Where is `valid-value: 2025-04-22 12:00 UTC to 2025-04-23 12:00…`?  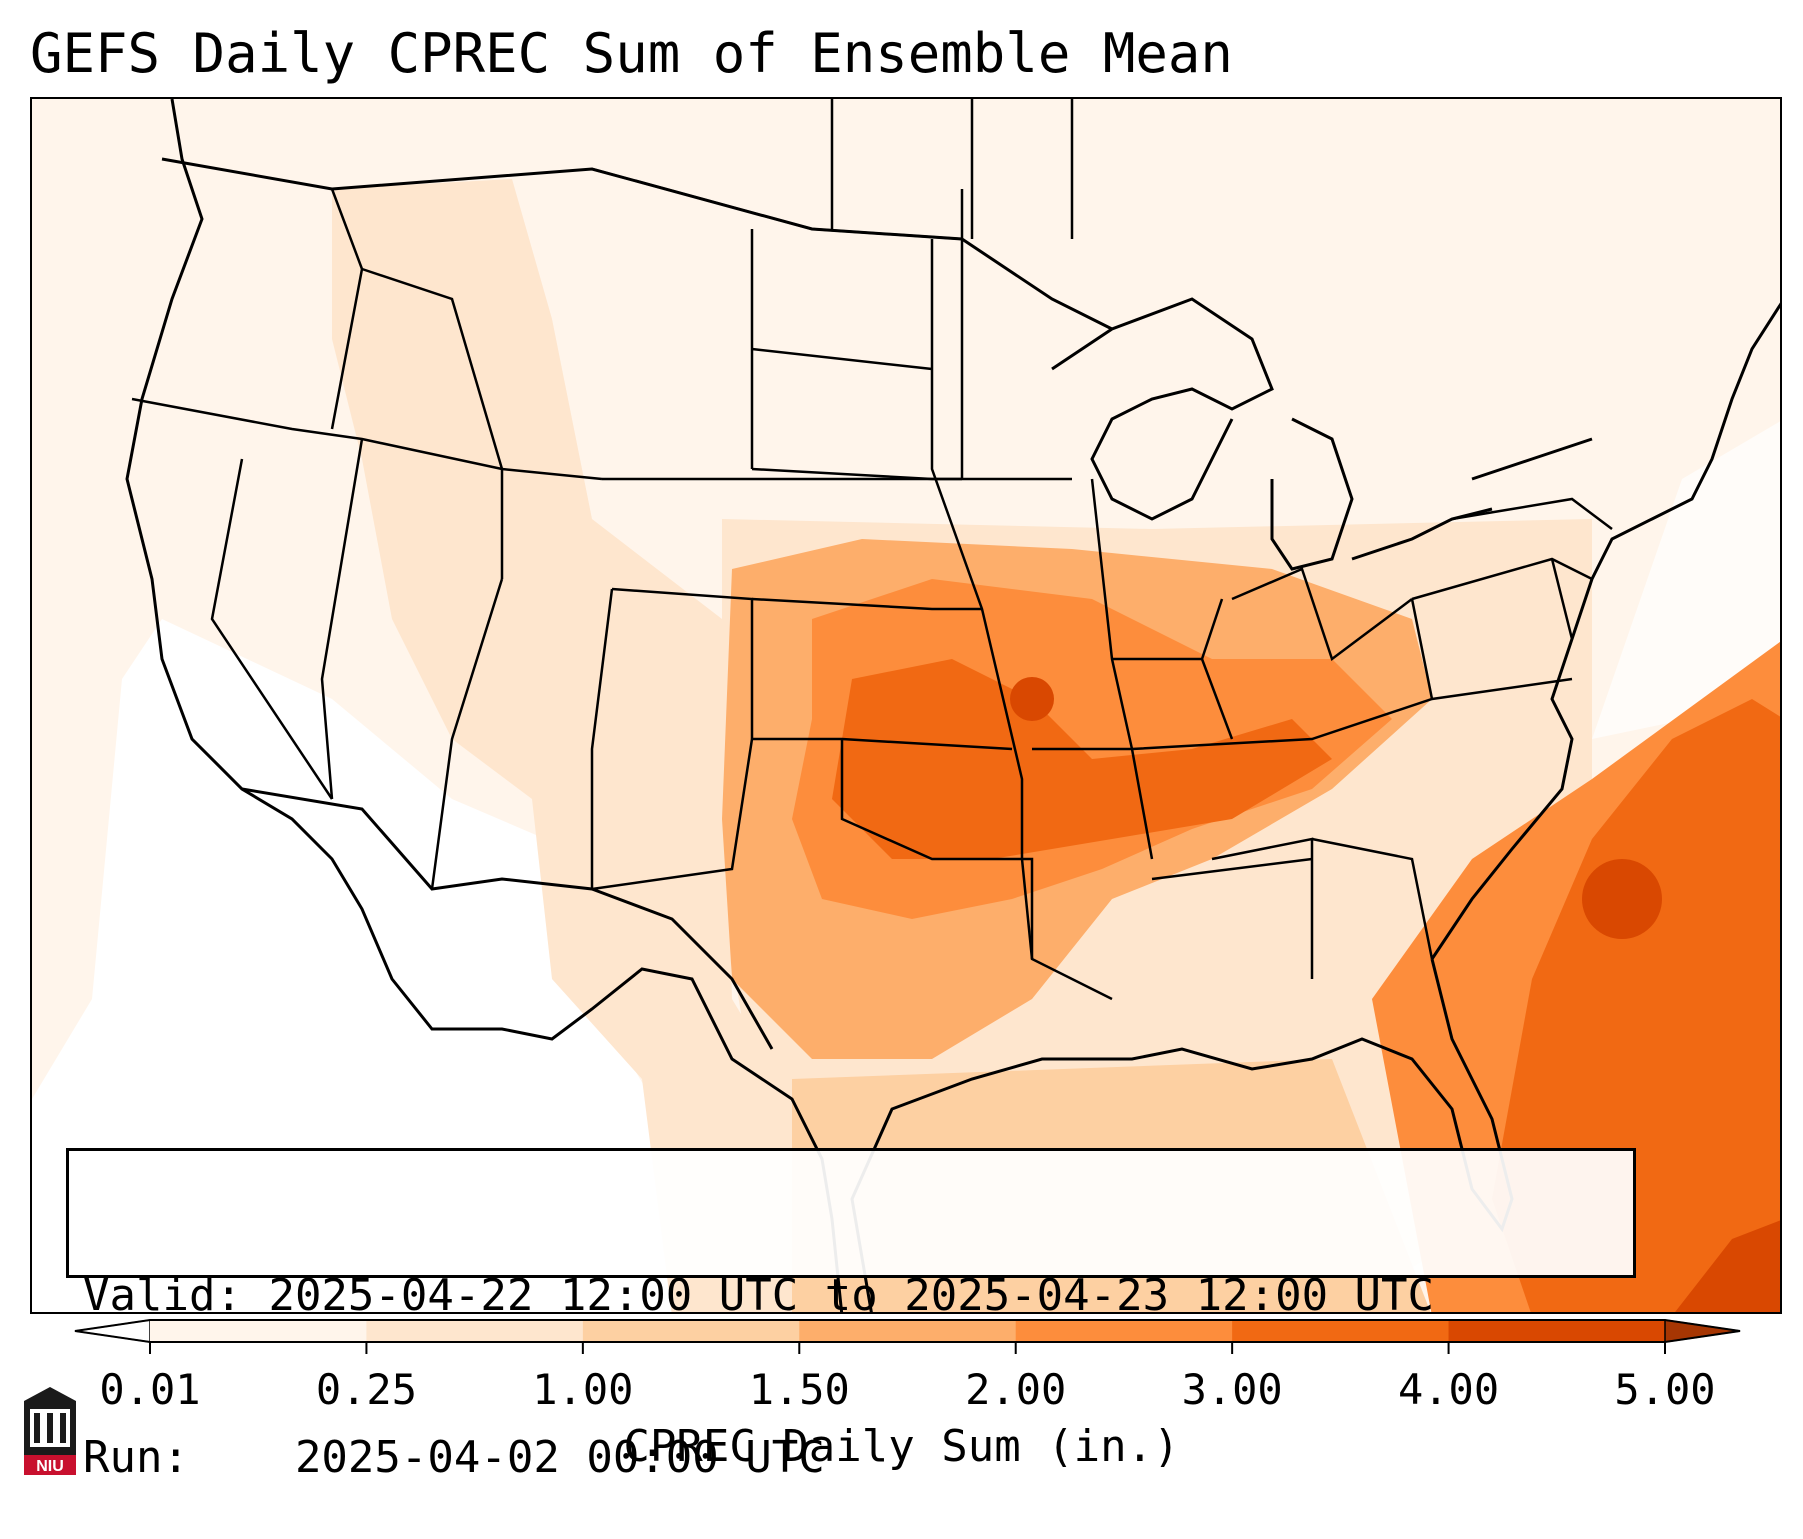 valid-value: 2025-04-22 12:00 UTC to 2025-04-23 12:00… is located at coordinates (851, 1295).